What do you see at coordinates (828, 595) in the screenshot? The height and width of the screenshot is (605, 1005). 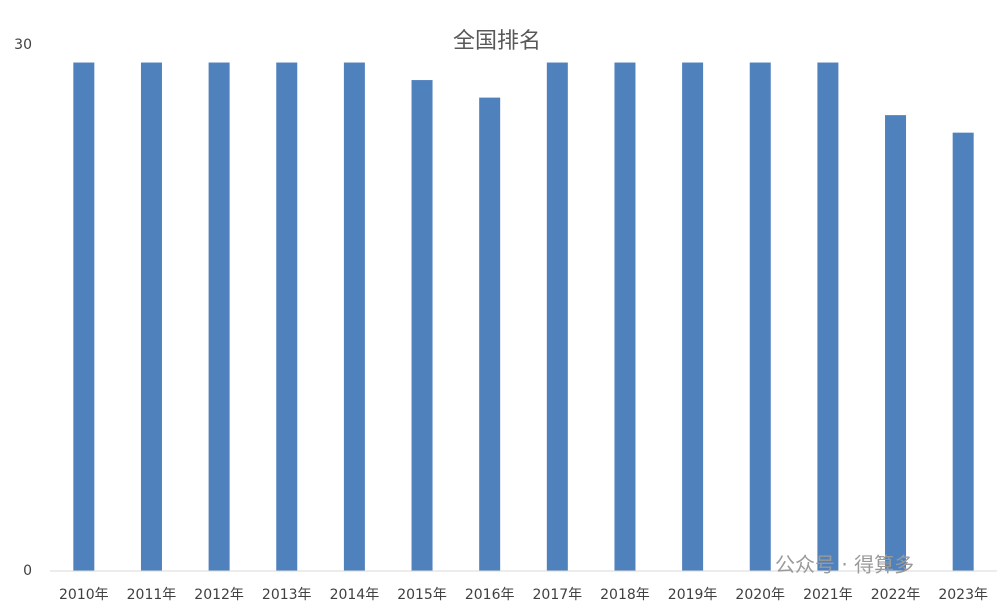 I see `x-tick-label: 2021年` at bounding box center [828, 595].